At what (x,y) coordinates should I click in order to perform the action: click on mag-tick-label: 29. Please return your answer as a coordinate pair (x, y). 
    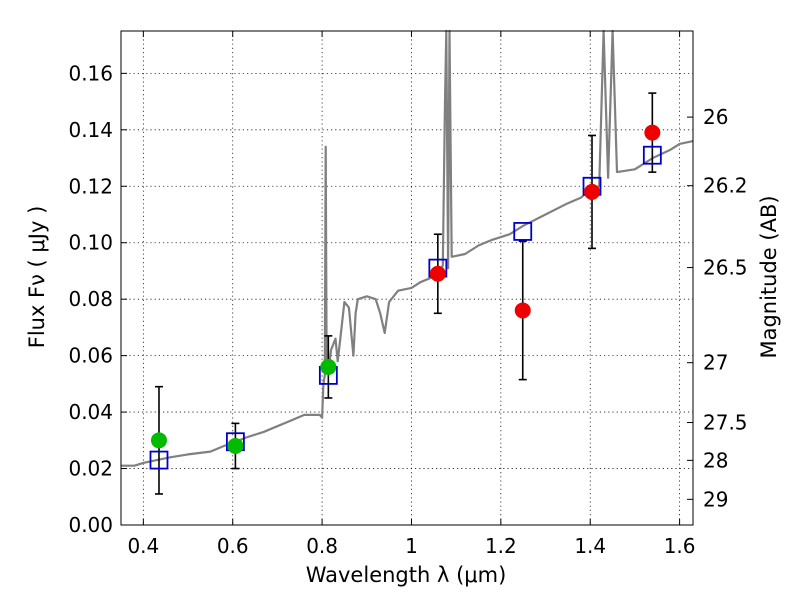
    Looking at the image, I should click on (715, 499).